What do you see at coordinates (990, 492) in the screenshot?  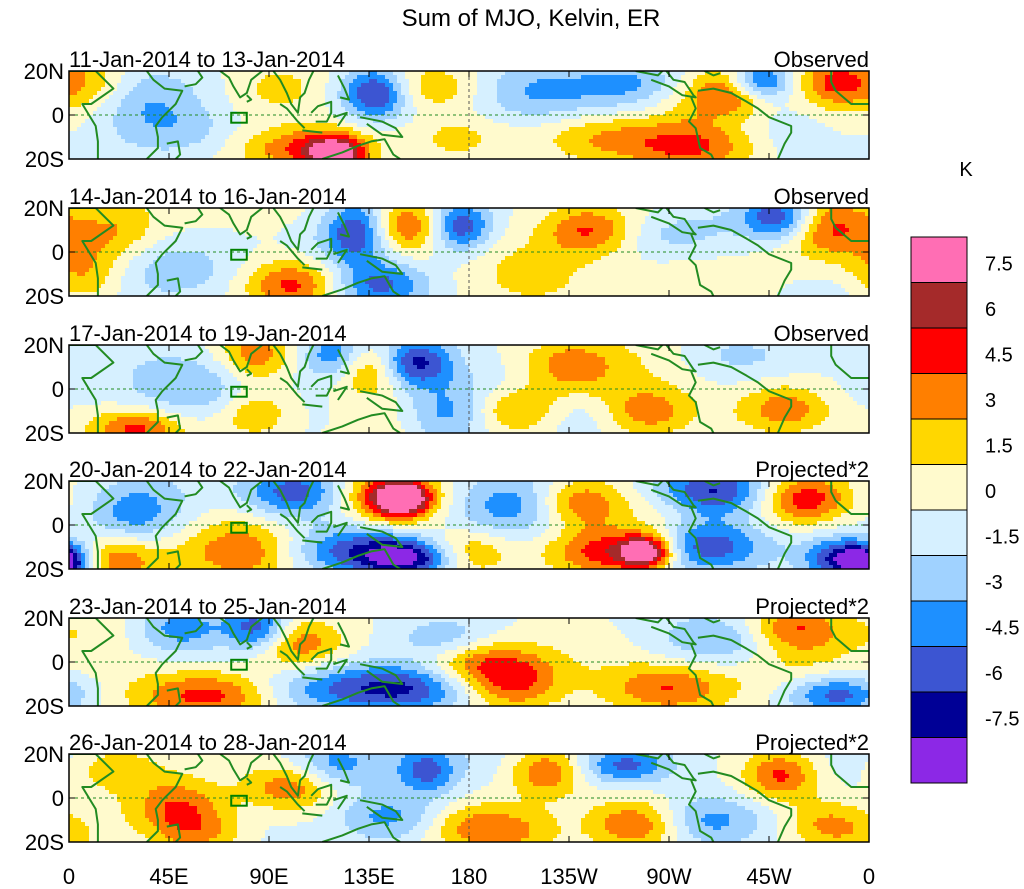 I see `colorbar-label: 0` at bounding box center [990, 492].